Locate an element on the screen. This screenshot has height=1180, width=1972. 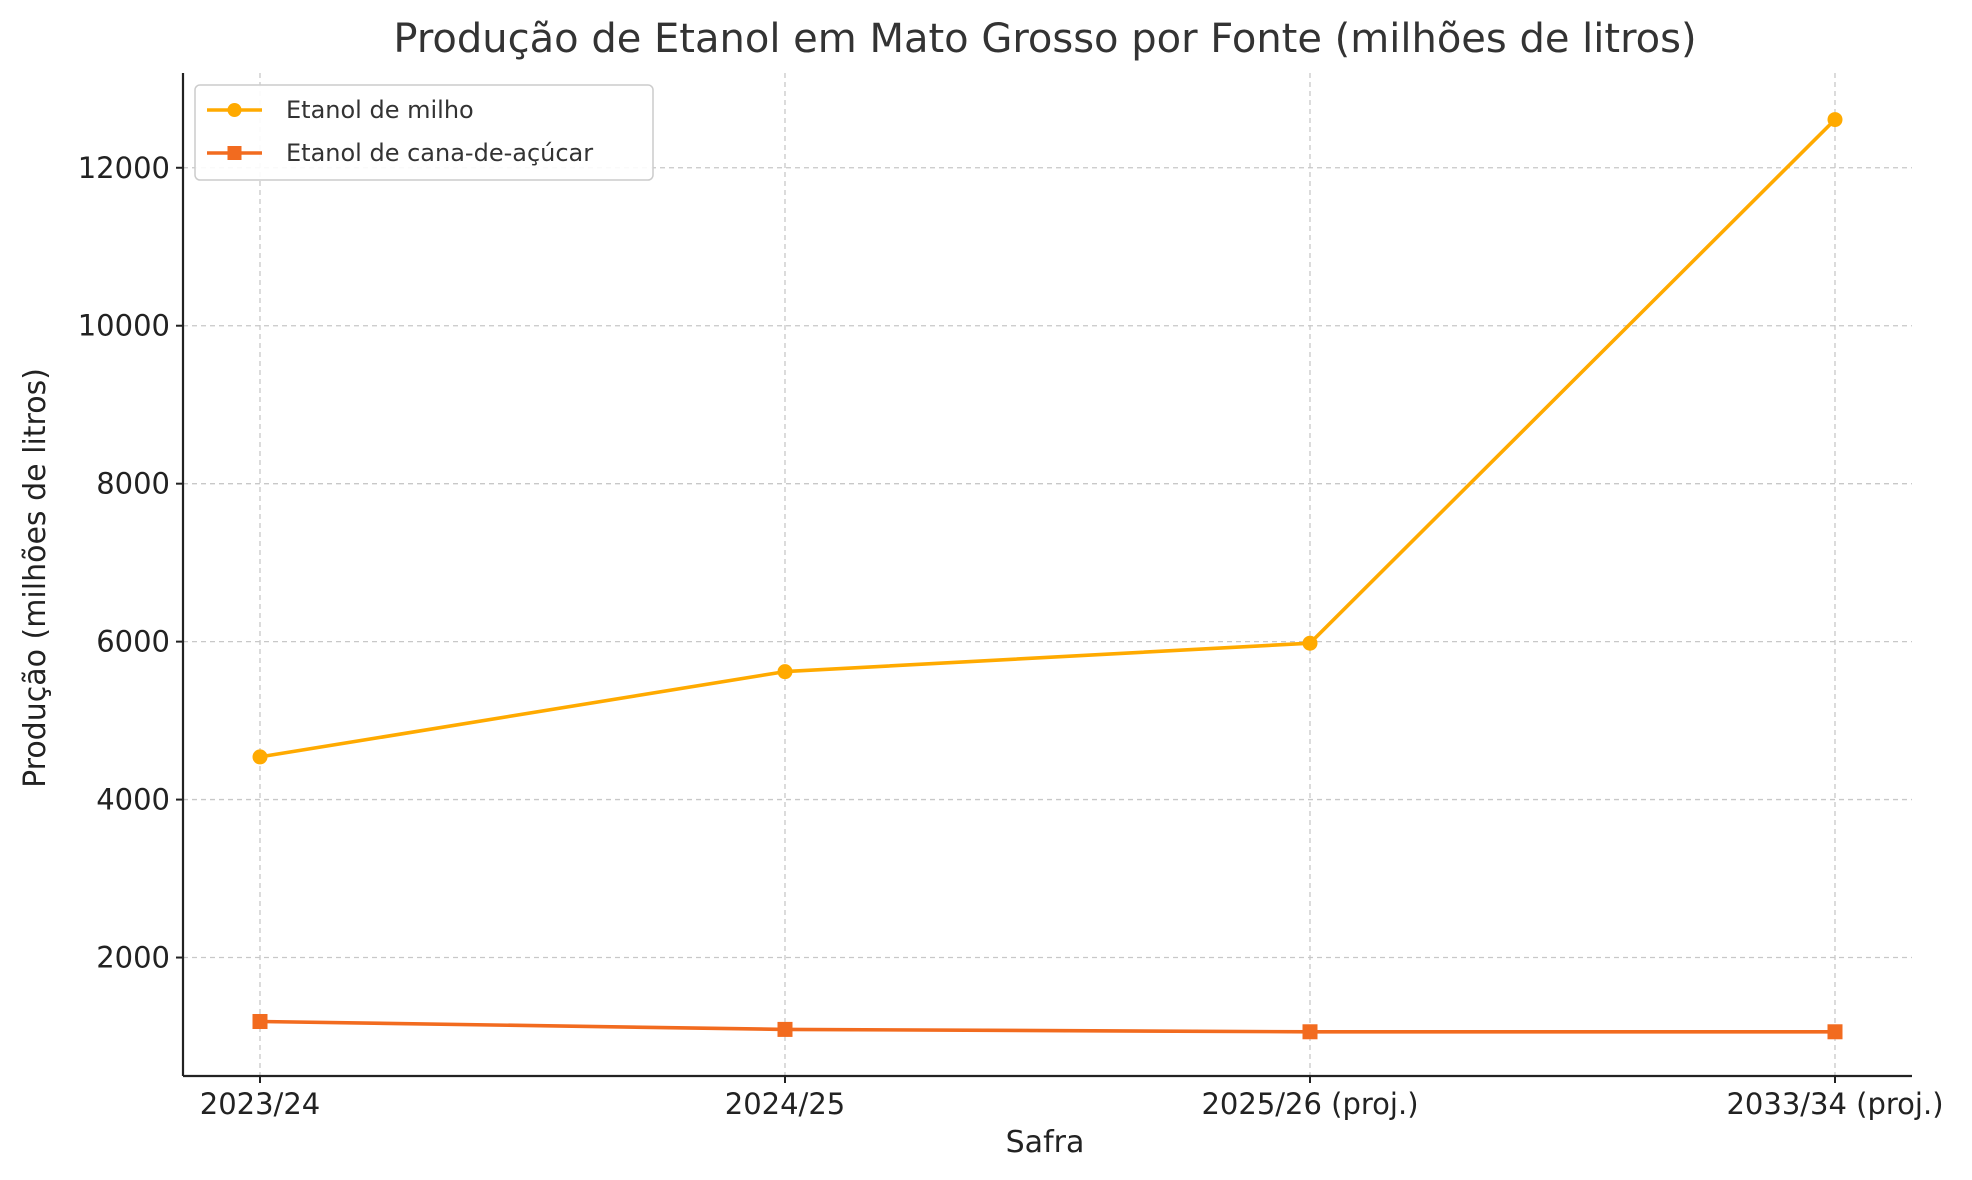
y-tick-label: 2000 is located at coordinates (133, 958).